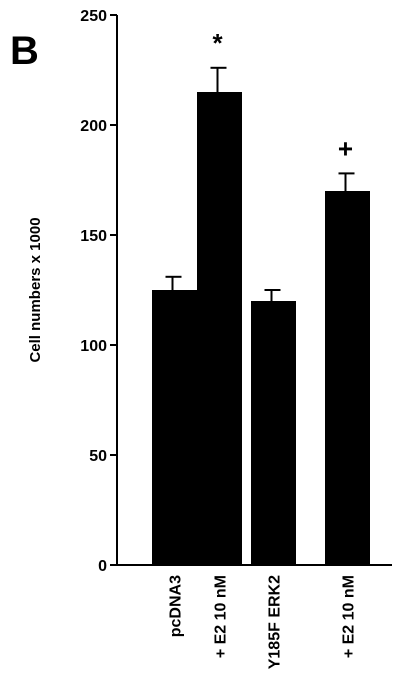 The width and height of the screenshot is (402, 688). I want to click on y-tick-label: 0, so click(102, 566).